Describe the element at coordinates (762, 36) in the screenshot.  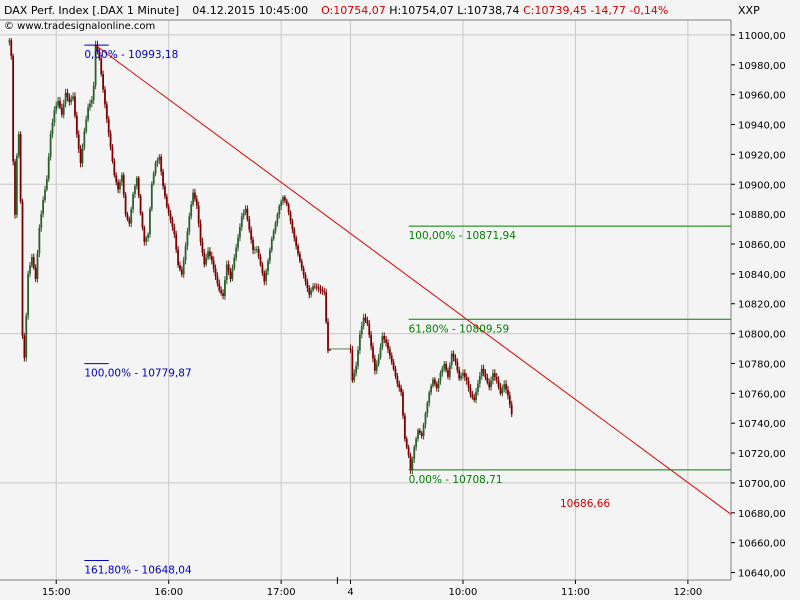
I see `y-tick-label: 11000,00` at that location.